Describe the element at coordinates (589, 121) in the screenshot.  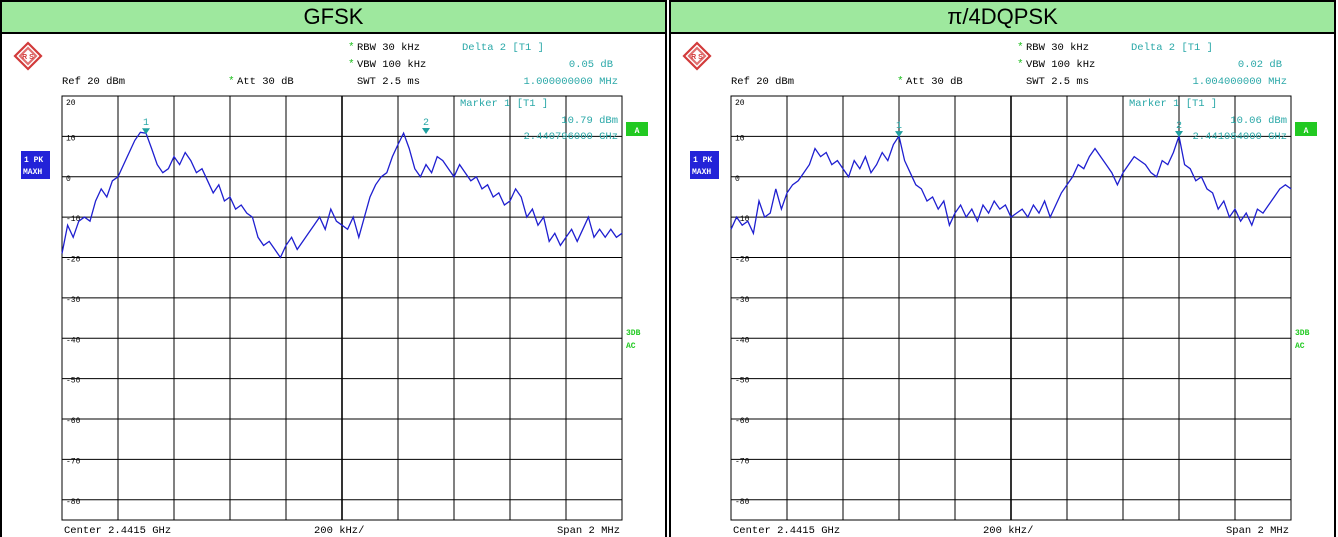
I see `marker-readout-value: 10.79 dBm` at that location.